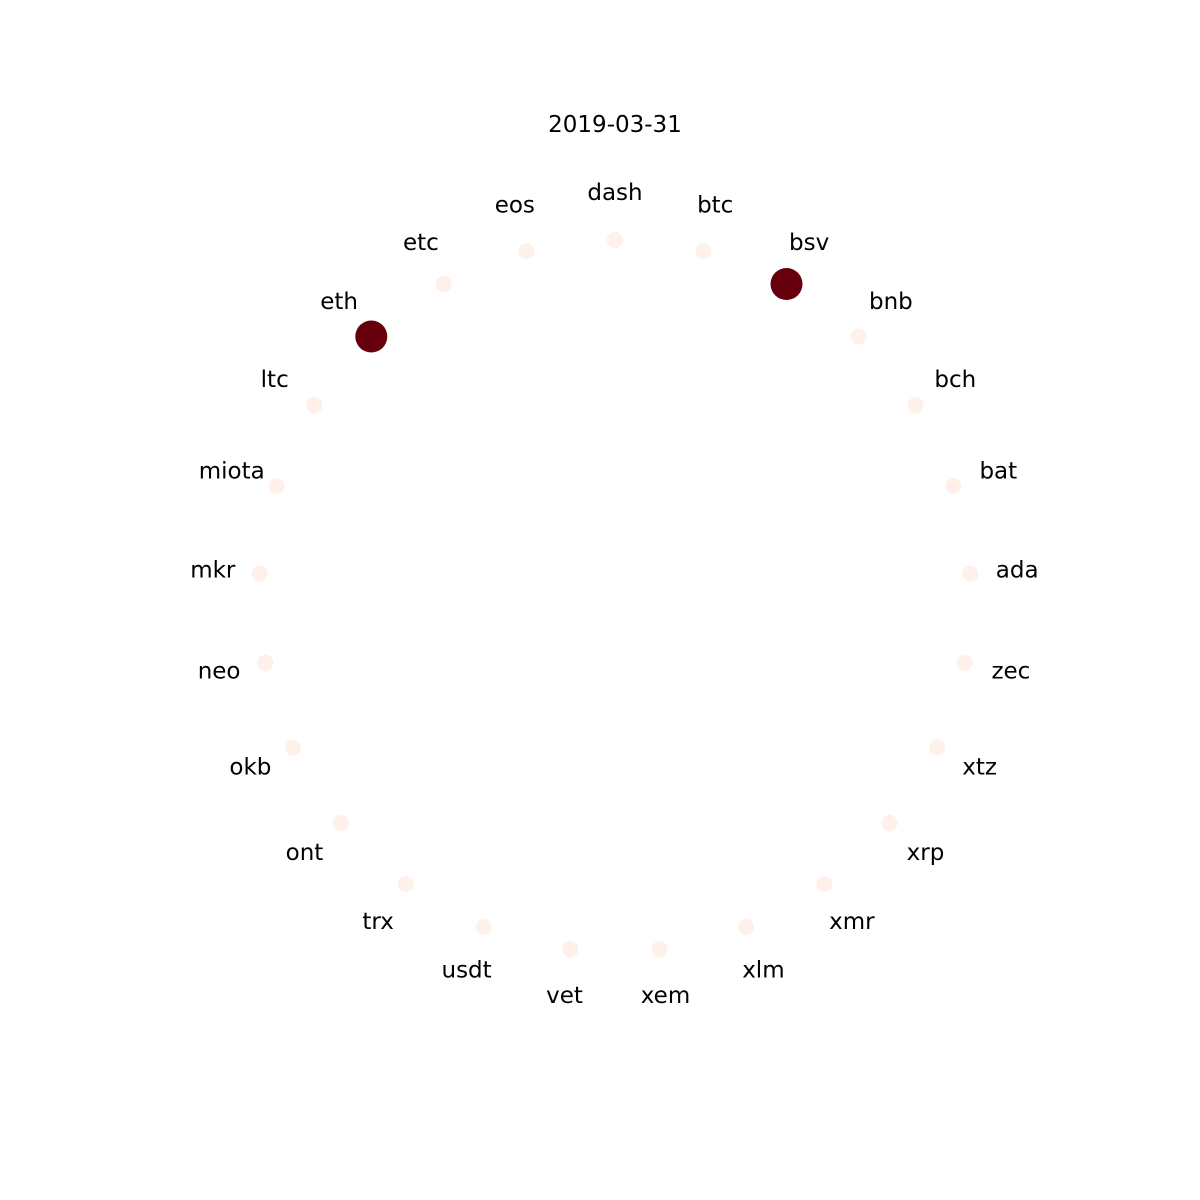 The image size is (1200, 1200). What do you see at coordinates (483, 927) in the screenshot?
I see `node-usdt` at bounding box center [483, 927].